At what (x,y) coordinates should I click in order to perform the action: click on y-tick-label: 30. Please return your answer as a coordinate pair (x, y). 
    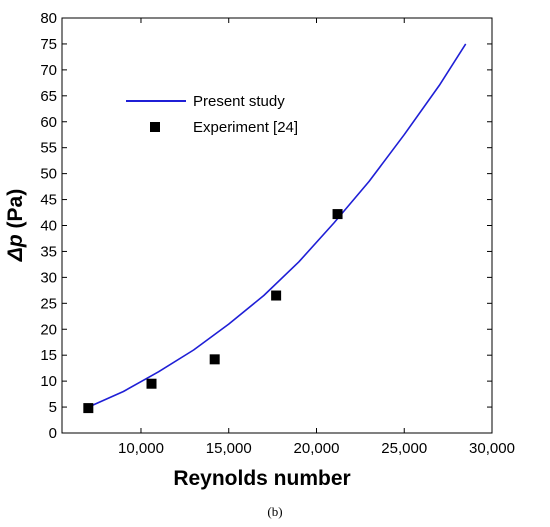
    Looking at the image, I should click on (48, 277).